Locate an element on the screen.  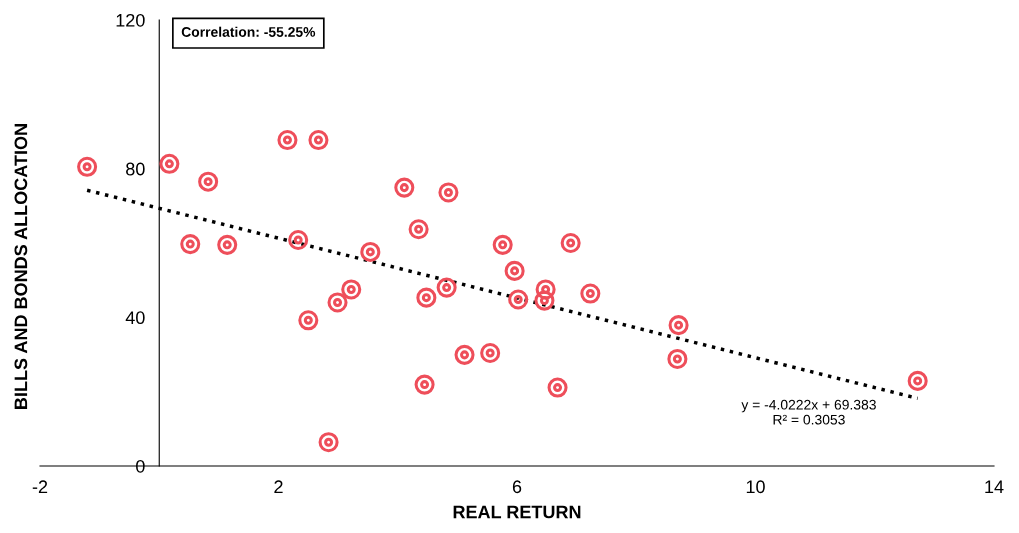
annotation: y = -4.0222x + 69.383 R² = 0.3053 is located at coordinates (808, 412).